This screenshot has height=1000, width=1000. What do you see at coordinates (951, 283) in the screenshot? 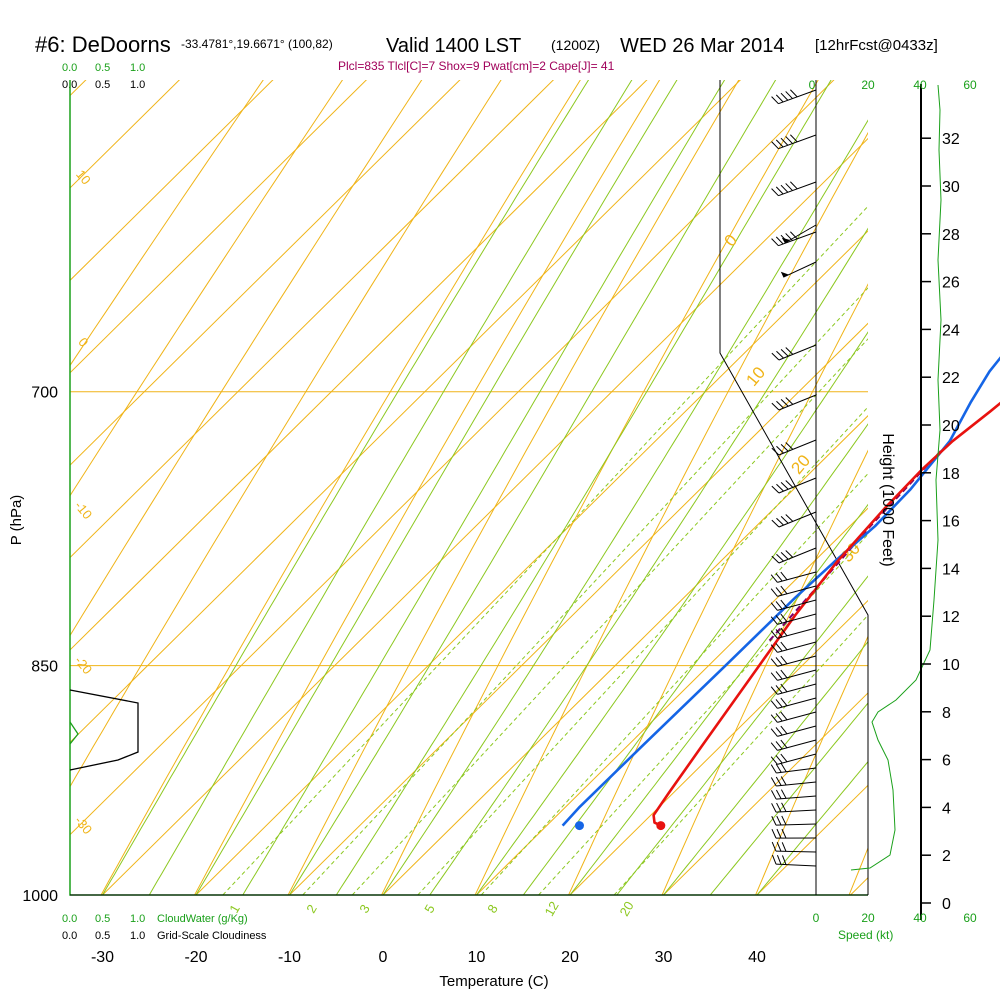
I see `height-tick-26: 26` at bounding box center [951, 283].